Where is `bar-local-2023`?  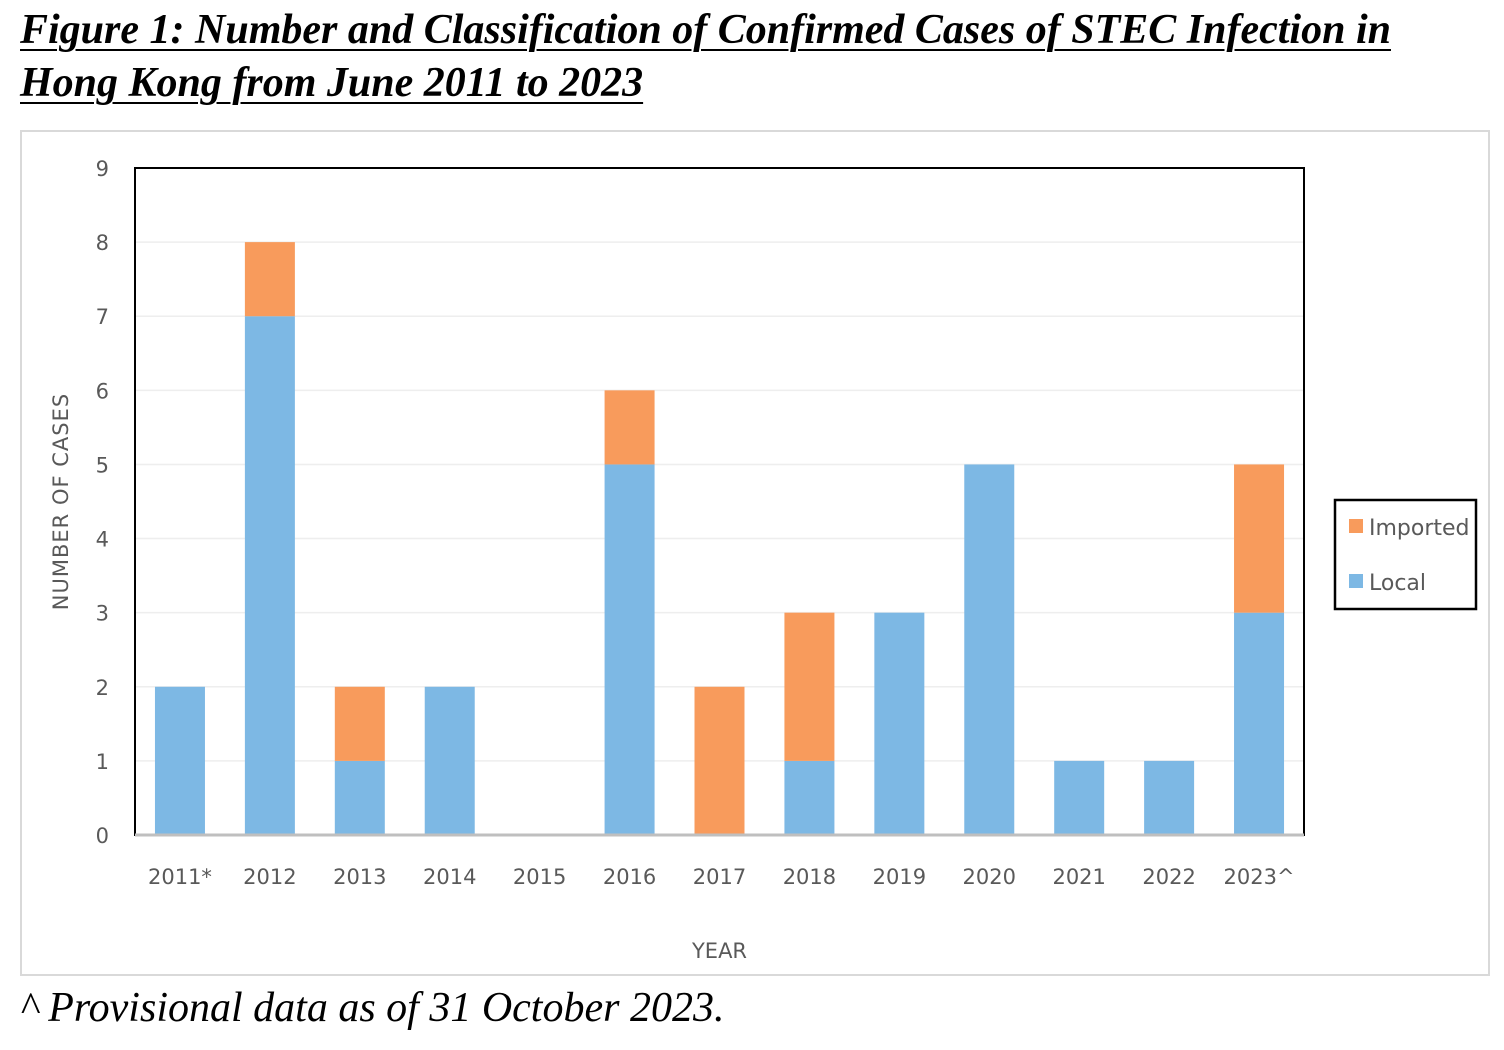 bar-local-2023 is located at coordinates (1259, 723).